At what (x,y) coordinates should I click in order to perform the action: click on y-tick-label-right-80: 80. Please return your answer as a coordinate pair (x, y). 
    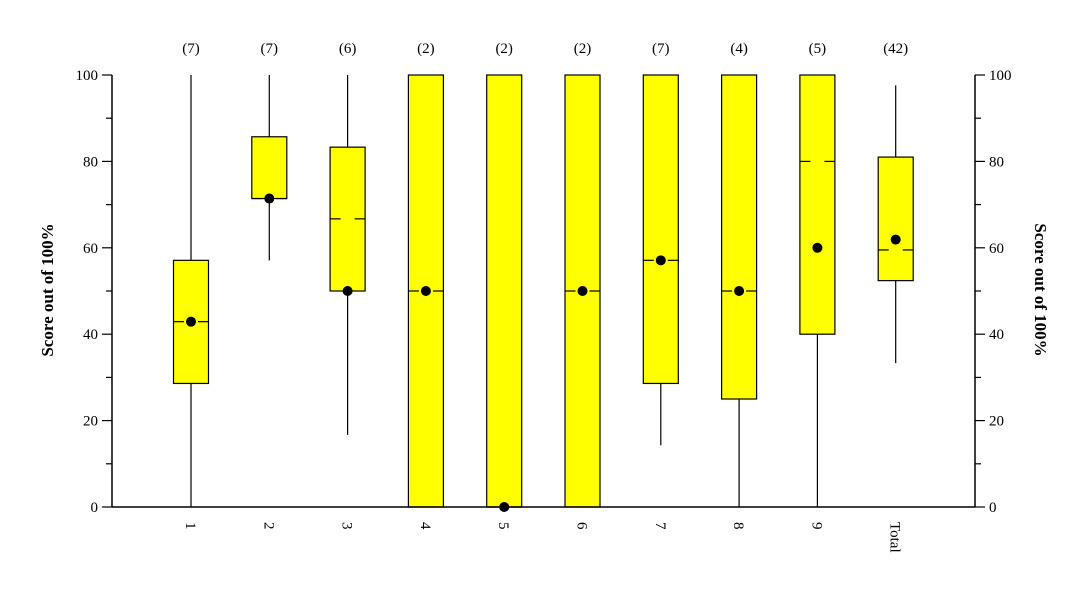
    Looking at the image, I should click on (996, 162).